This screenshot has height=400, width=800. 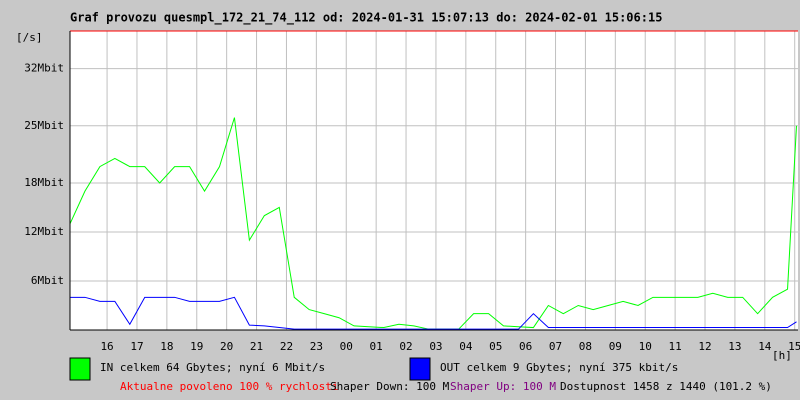 I want to click on x-tick-label: 13, so click(x=734, y=346).